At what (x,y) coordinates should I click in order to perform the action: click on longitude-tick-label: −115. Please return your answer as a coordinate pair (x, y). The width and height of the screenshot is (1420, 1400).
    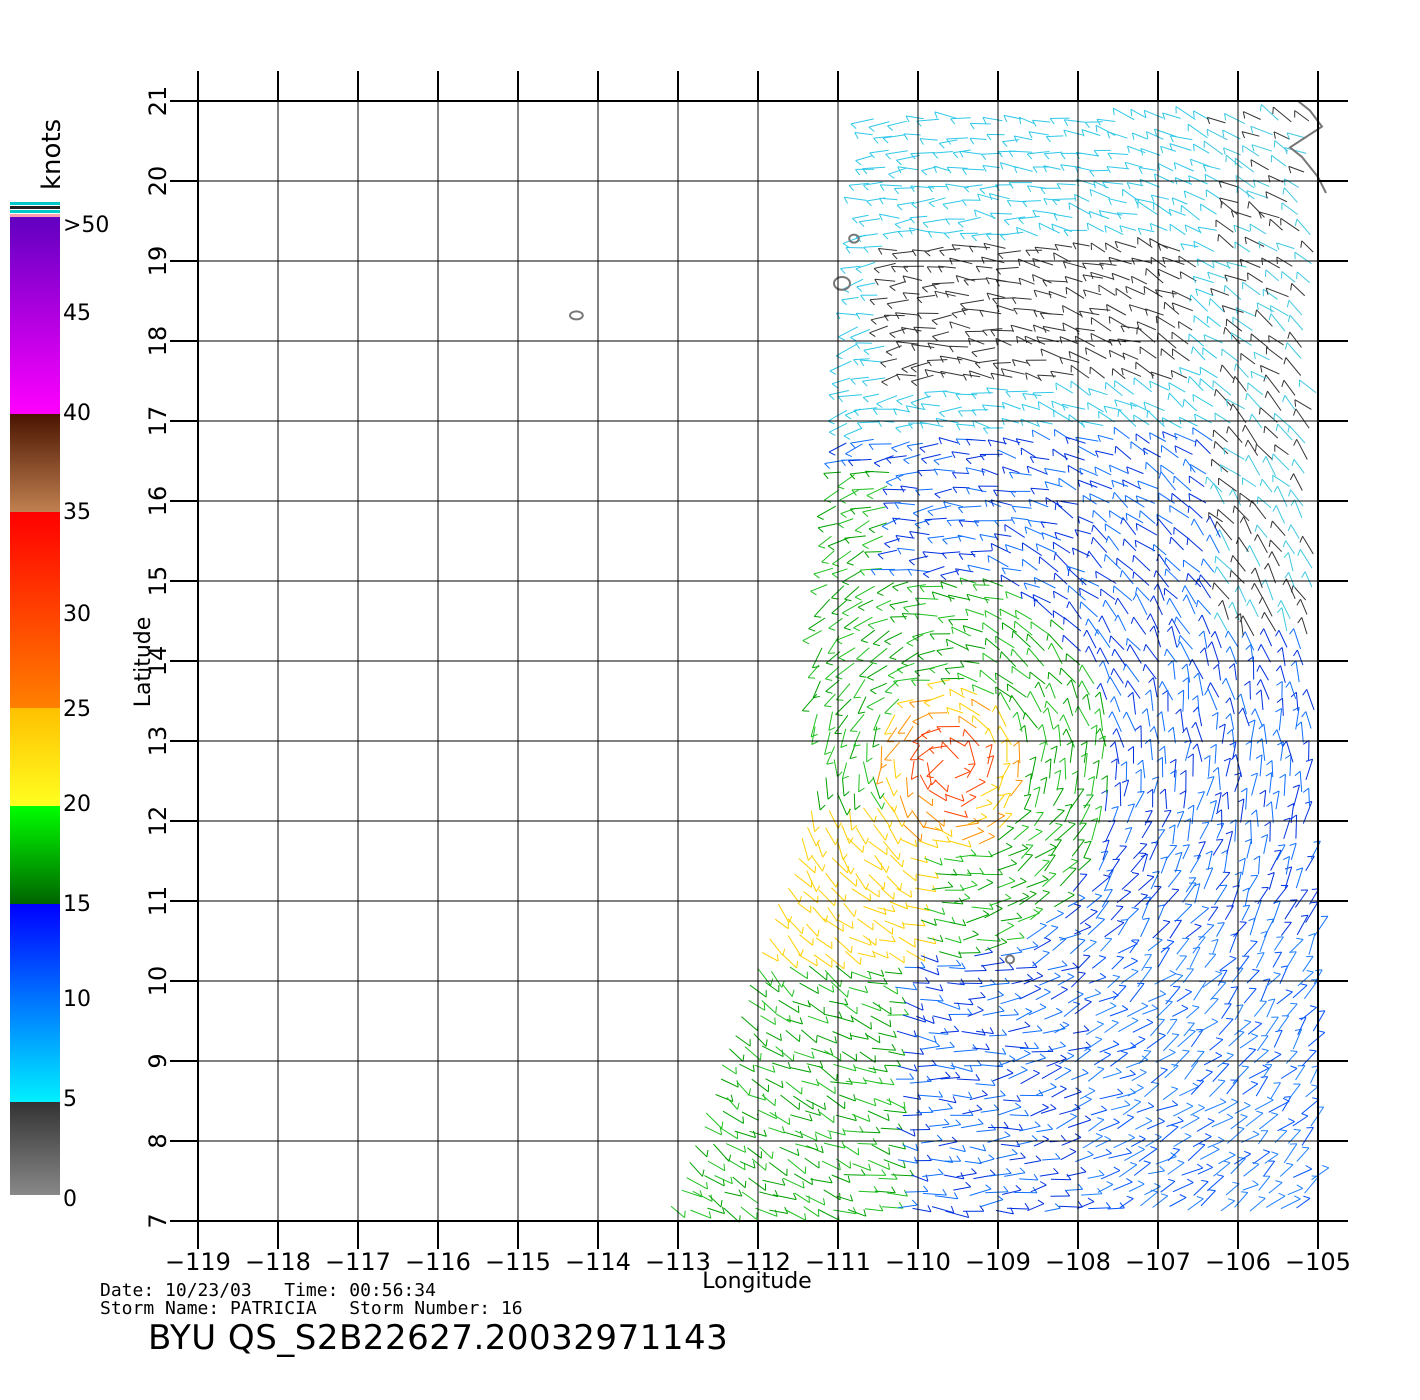
    Looking at the image, I should click on (518, 1262).